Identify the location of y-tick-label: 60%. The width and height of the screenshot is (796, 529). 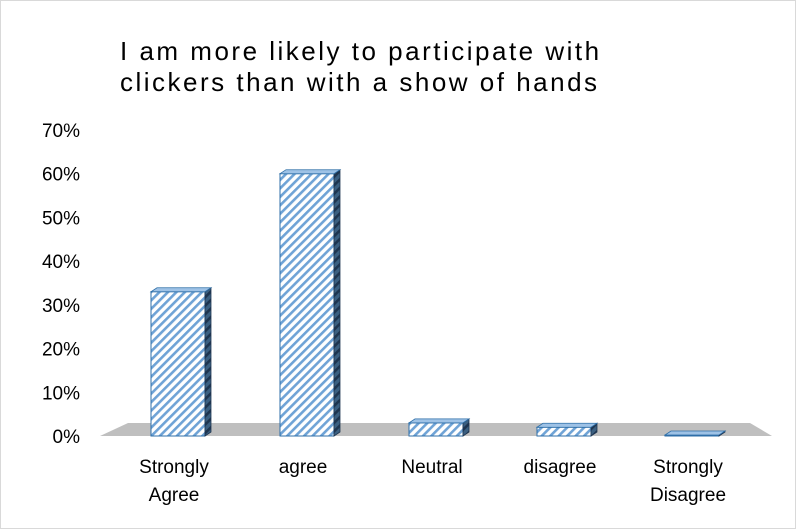
(61, 175).